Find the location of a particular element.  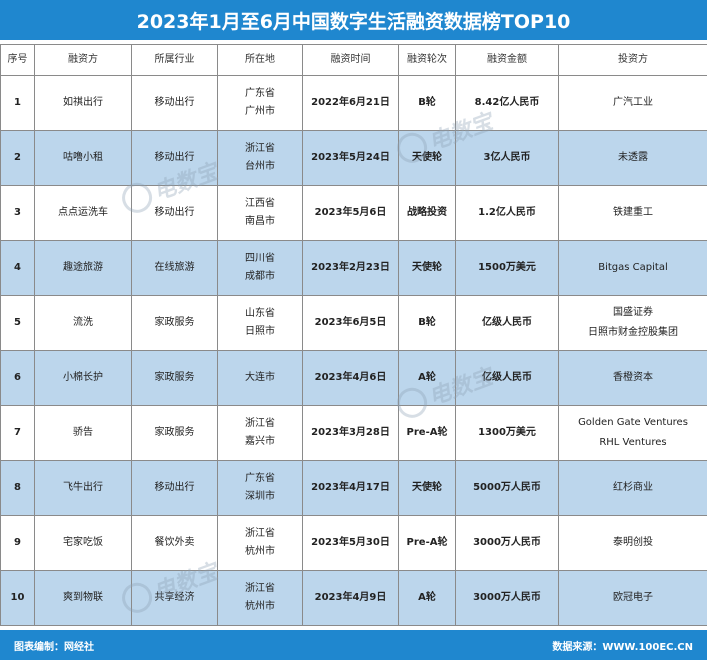

cell-date: 2023年5月24日 is located at coordinates (350, 158).